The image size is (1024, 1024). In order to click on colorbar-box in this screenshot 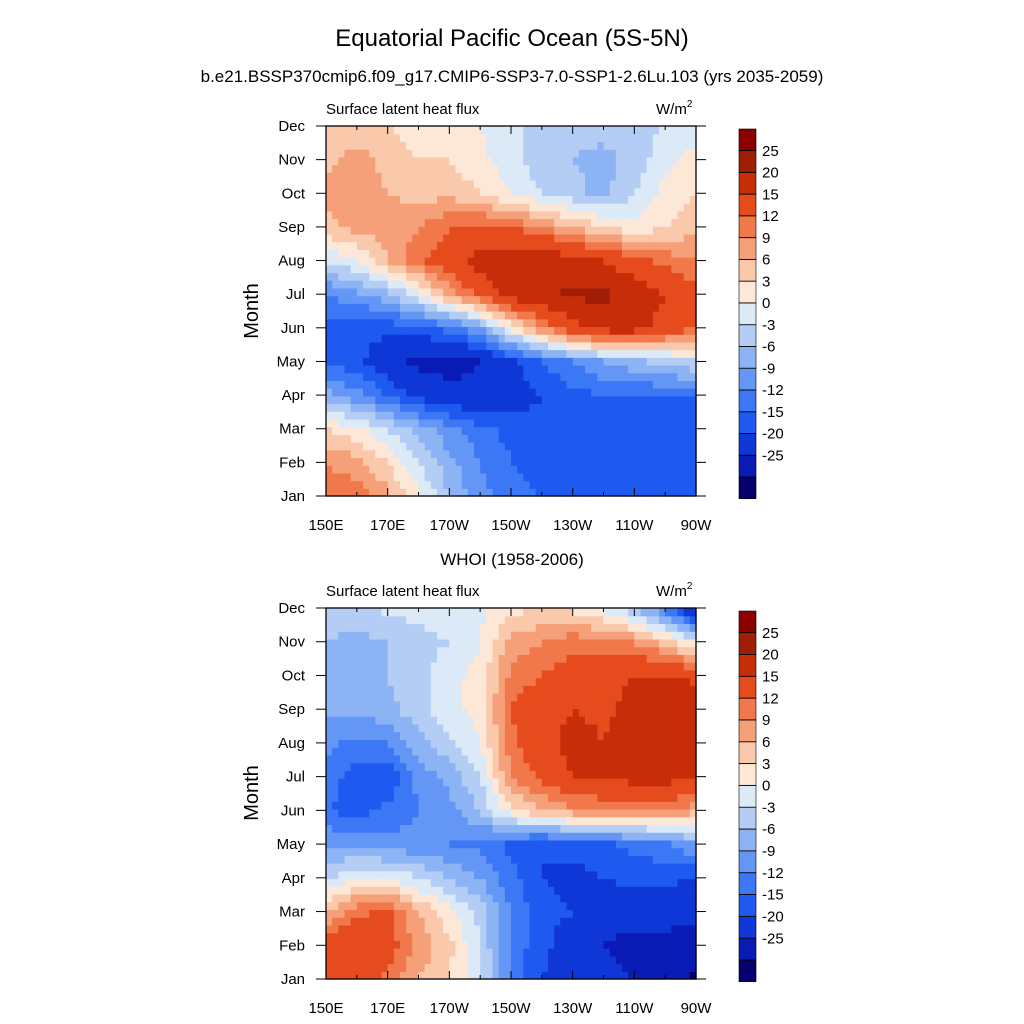, I will do `click(747, 248)`.